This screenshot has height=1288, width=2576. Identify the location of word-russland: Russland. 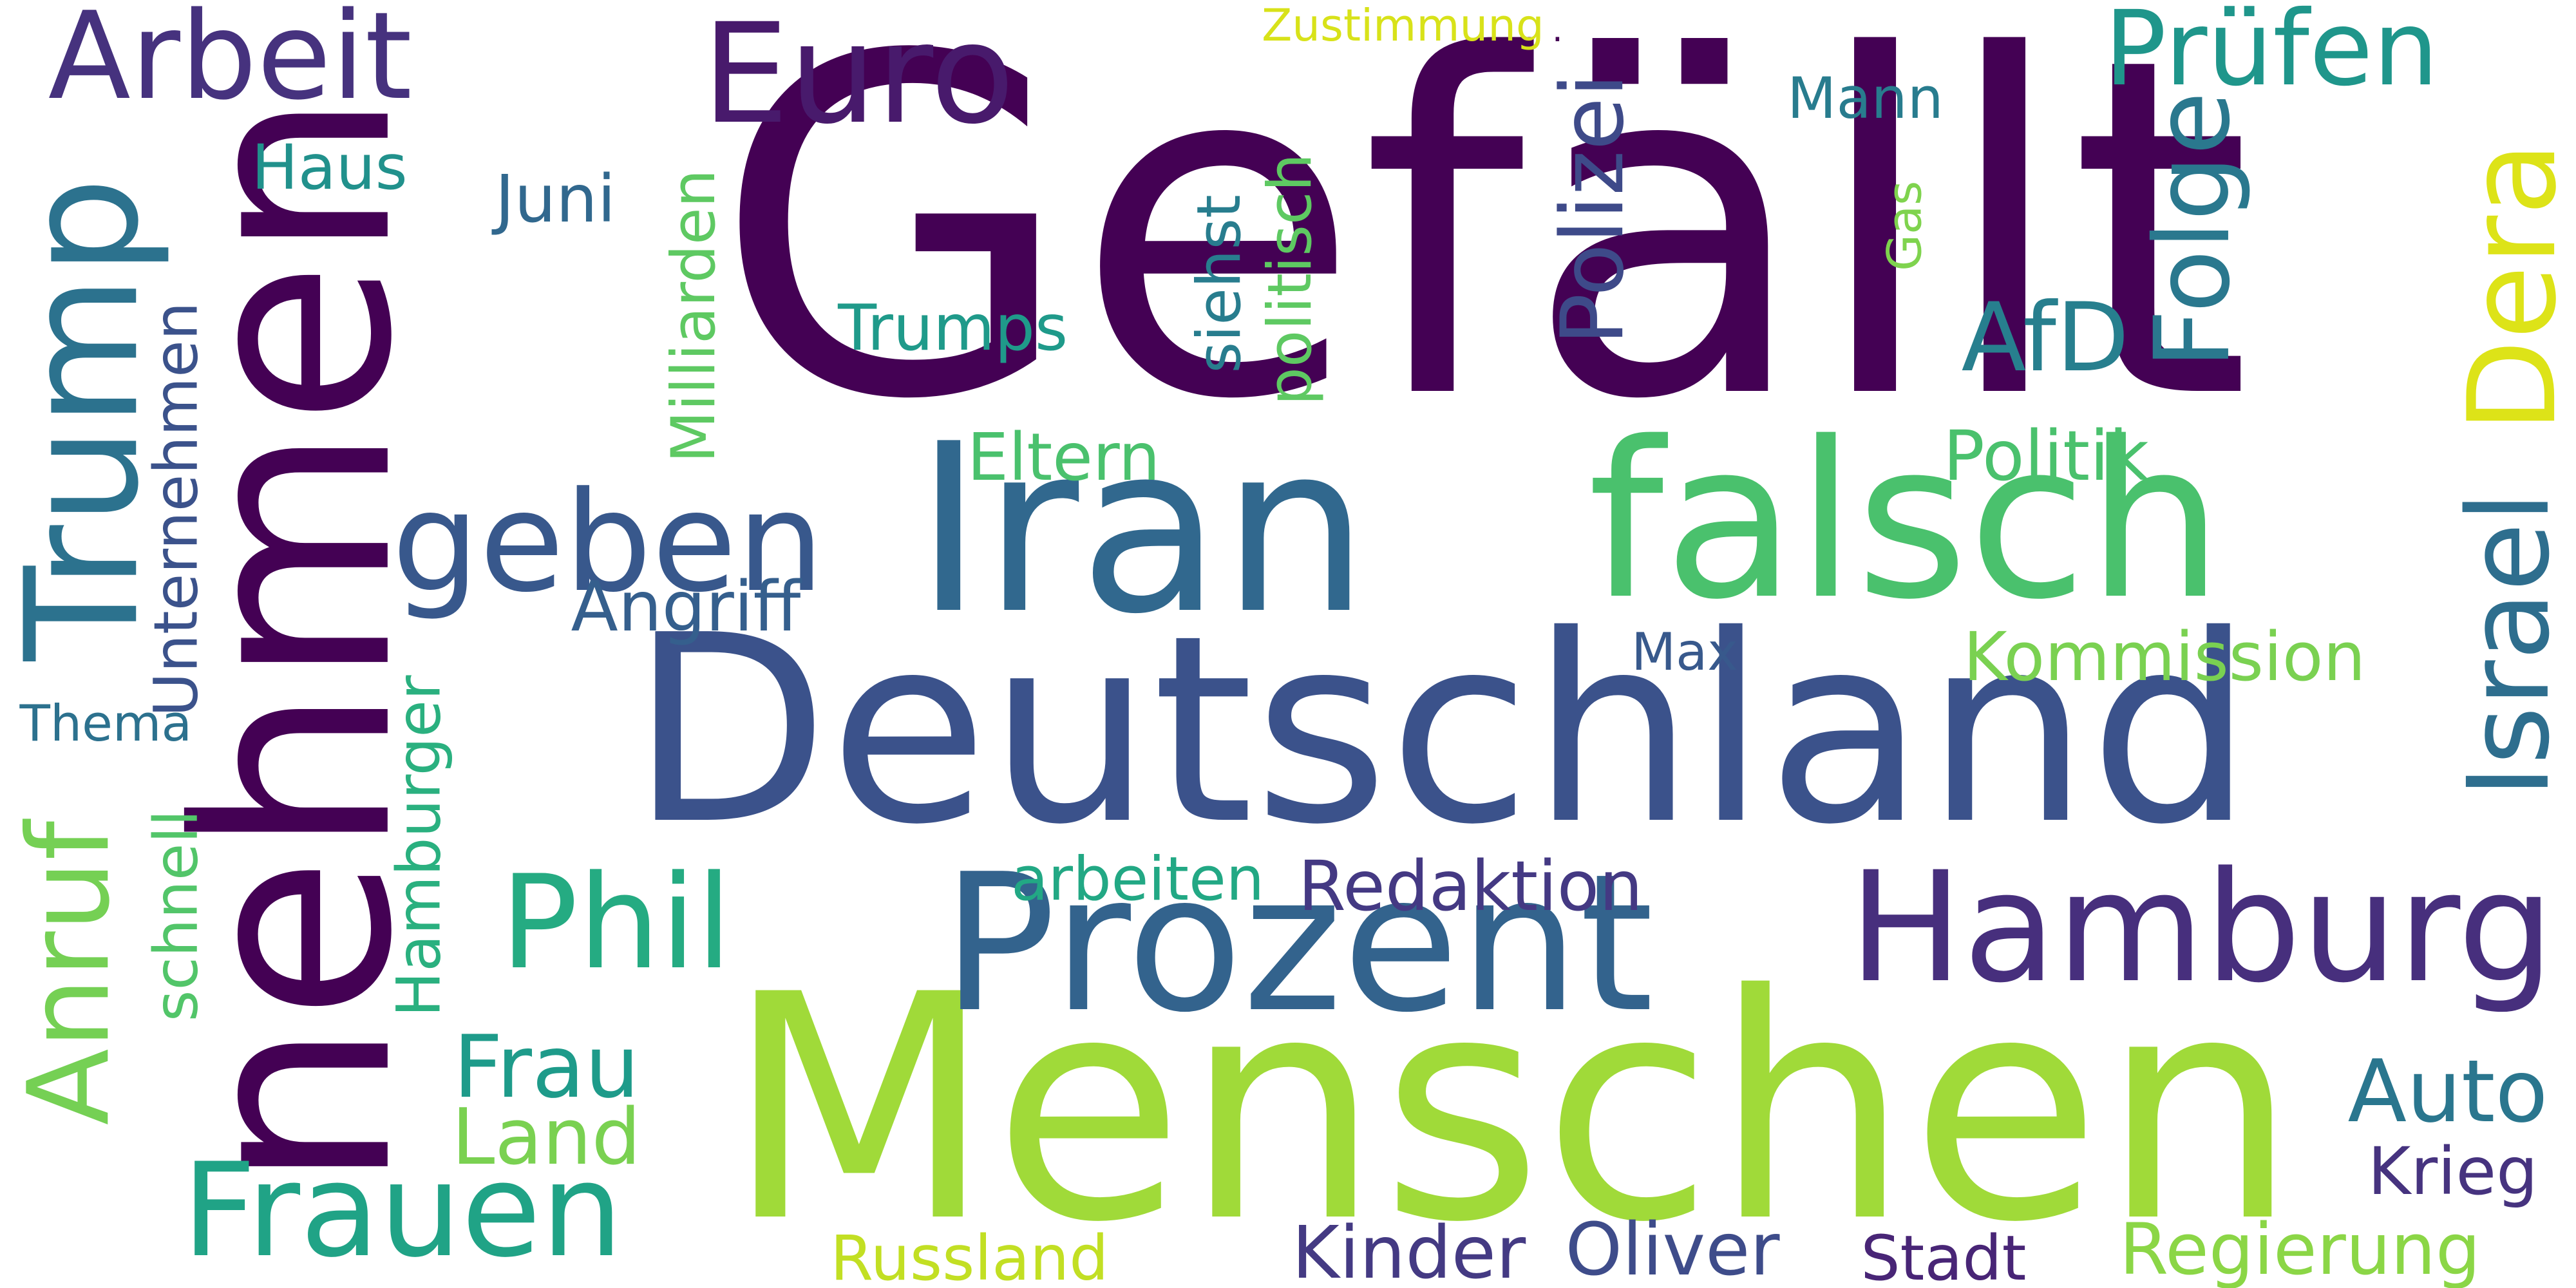
(970, 1255).